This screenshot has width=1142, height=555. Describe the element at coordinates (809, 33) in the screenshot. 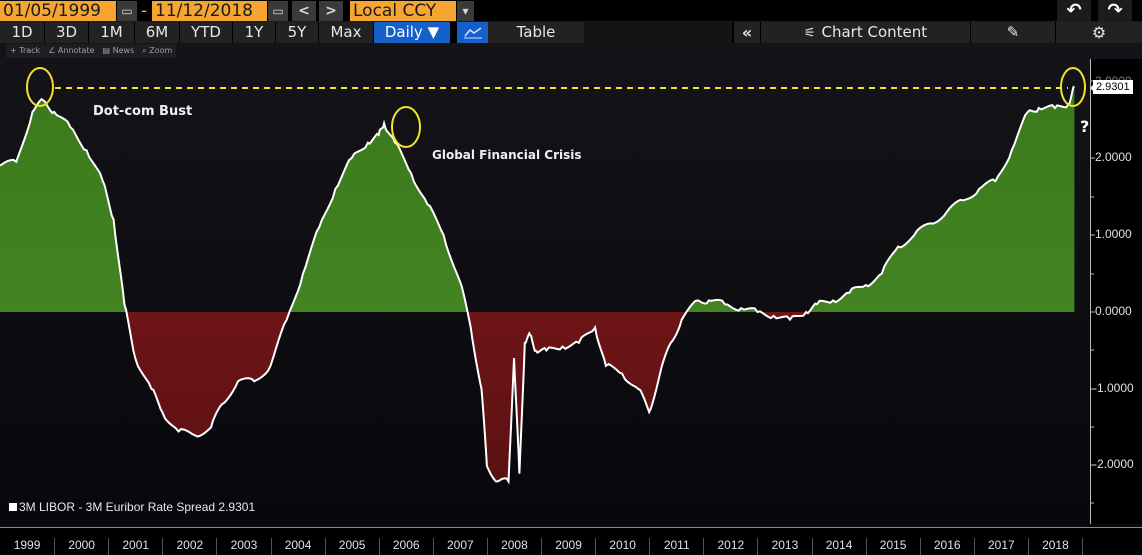

I see `chart-content-icon: ⚟` at that location.